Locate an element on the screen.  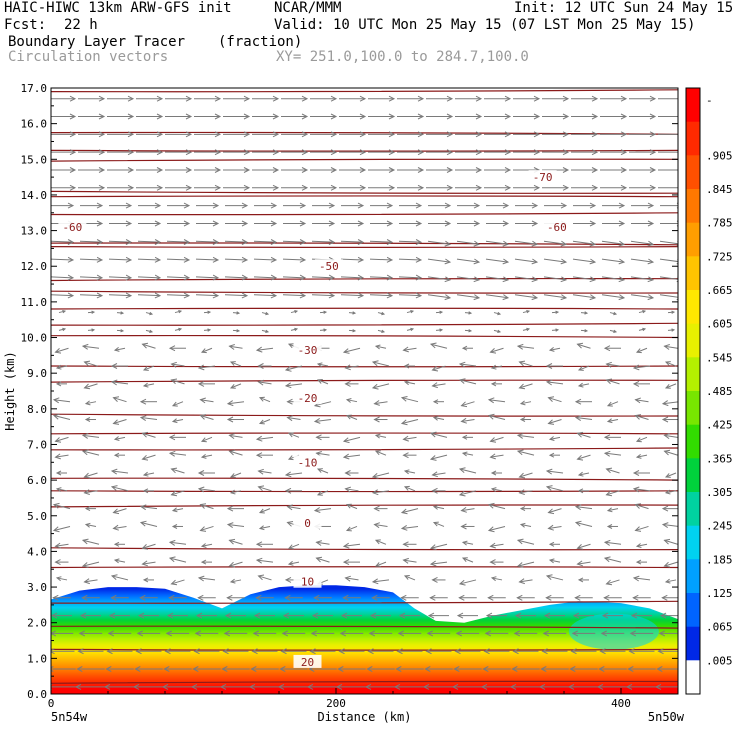
isotherm-label: 10 is located at coordinates (307, 582).